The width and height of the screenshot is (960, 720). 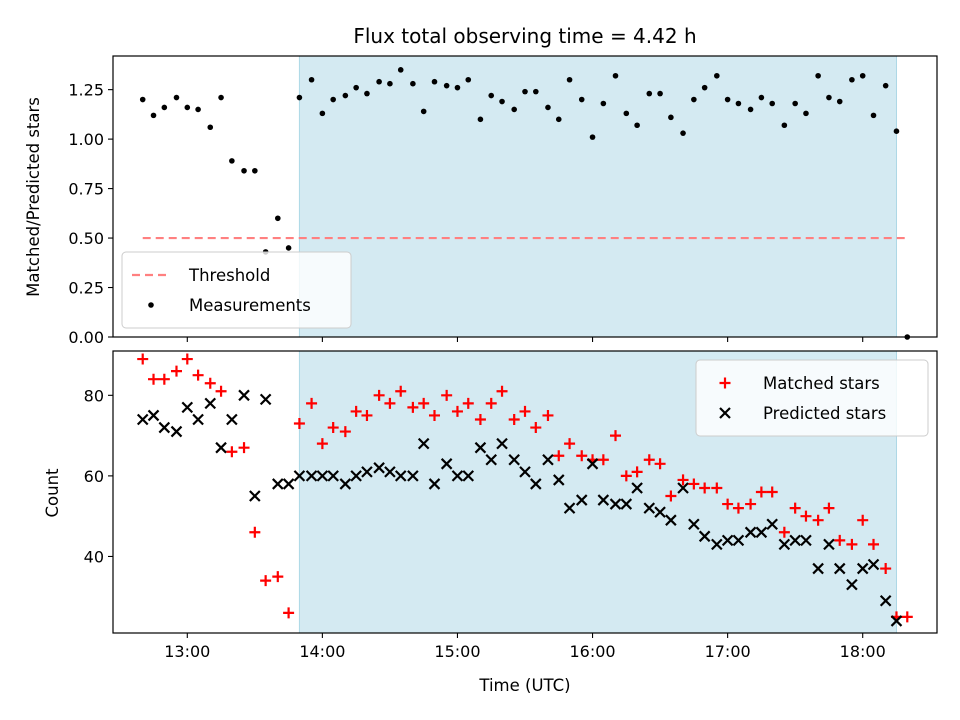 I want to click on legend: Threshold Measurements, so click(x=236, y=290).